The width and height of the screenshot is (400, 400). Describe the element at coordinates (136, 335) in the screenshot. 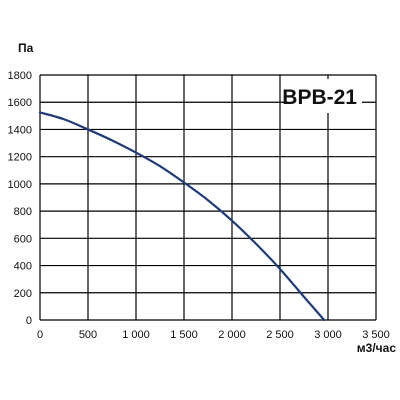

I see `x-tick-label-2: 1 000` at that location.